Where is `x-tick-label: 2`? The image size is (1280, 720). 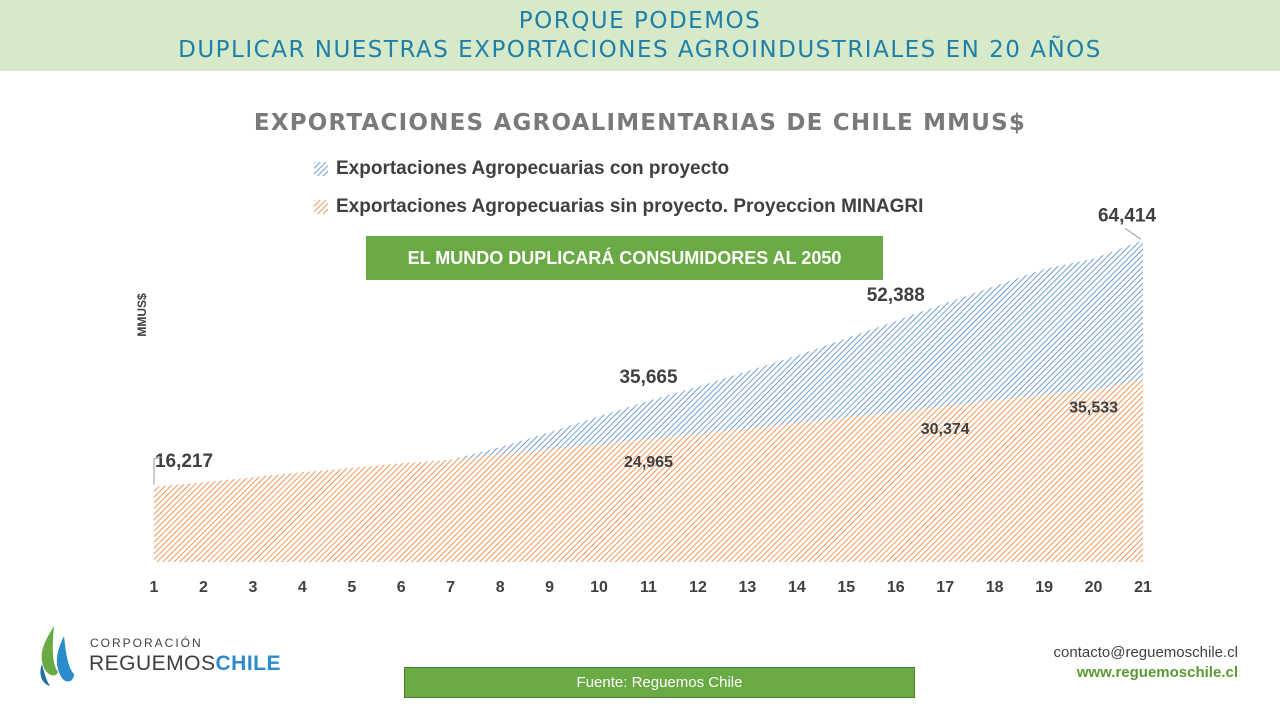 x-tick-label: 2 is located at coordinates (203, 587).